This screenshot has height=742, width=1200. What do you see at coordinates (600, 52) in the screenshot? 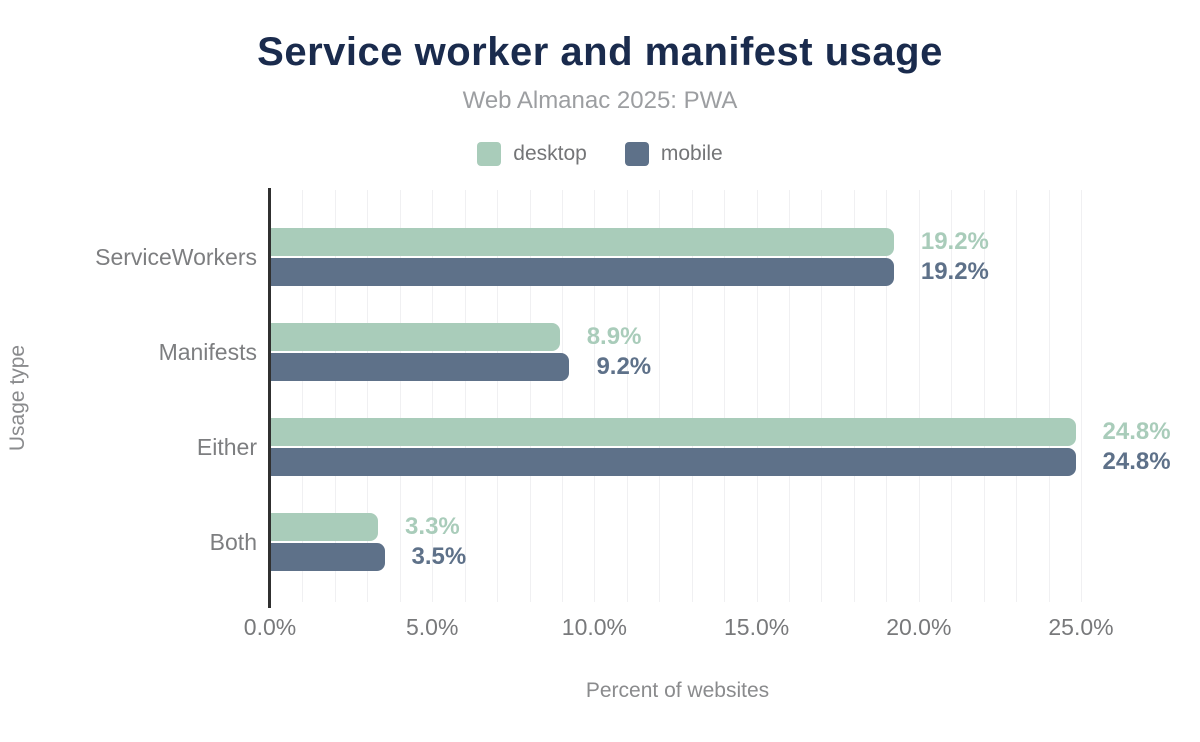
I see `chart-title: Service worker and manifest usage` at bounding box center [600, 52].